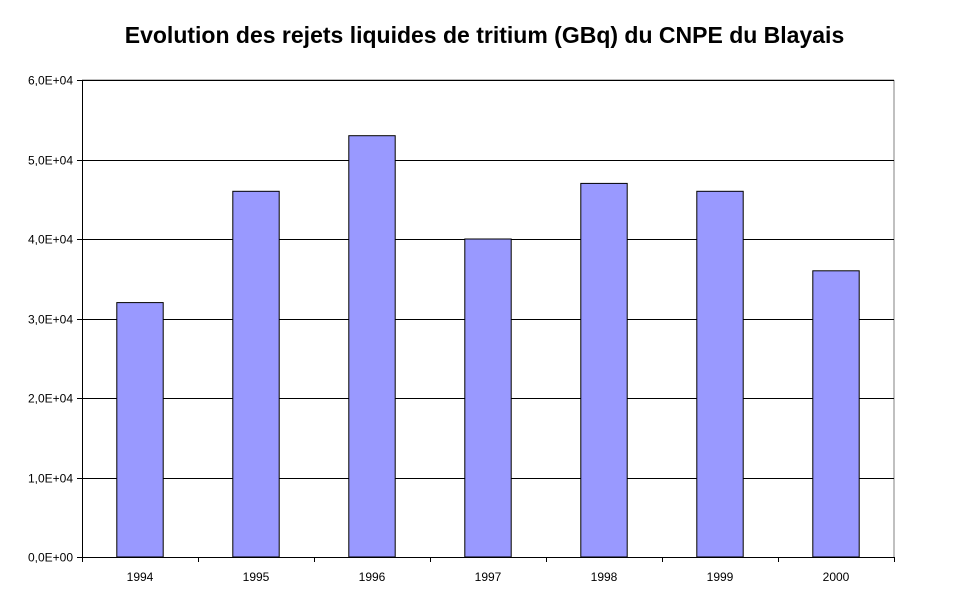 This screenshot has height=603, width=969. What do you see at coordinates (720, 577) in the screenshot?
I see `x-tick-label: 1999` at bounding box center [720, 577].